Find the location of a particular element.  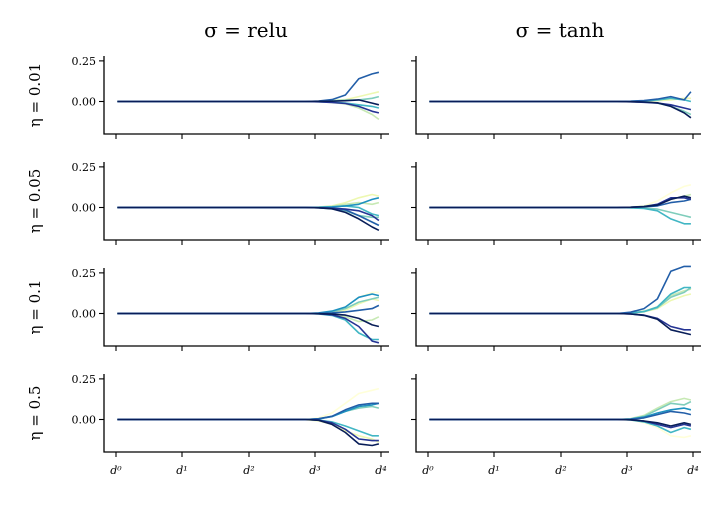

panel-relu-eta-0-5: 0.25 0.00 d⁰ d¹ d² d³ d⁴ is located at coordinates (230, 425).